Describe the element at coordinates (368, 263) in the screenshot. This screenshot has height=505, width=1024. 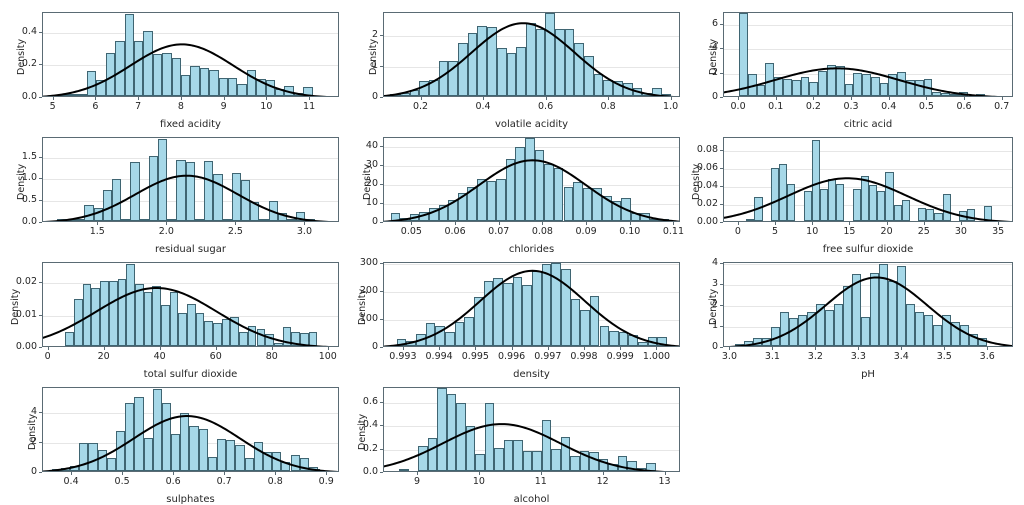
I see `y-tick-label: 300` at that location.